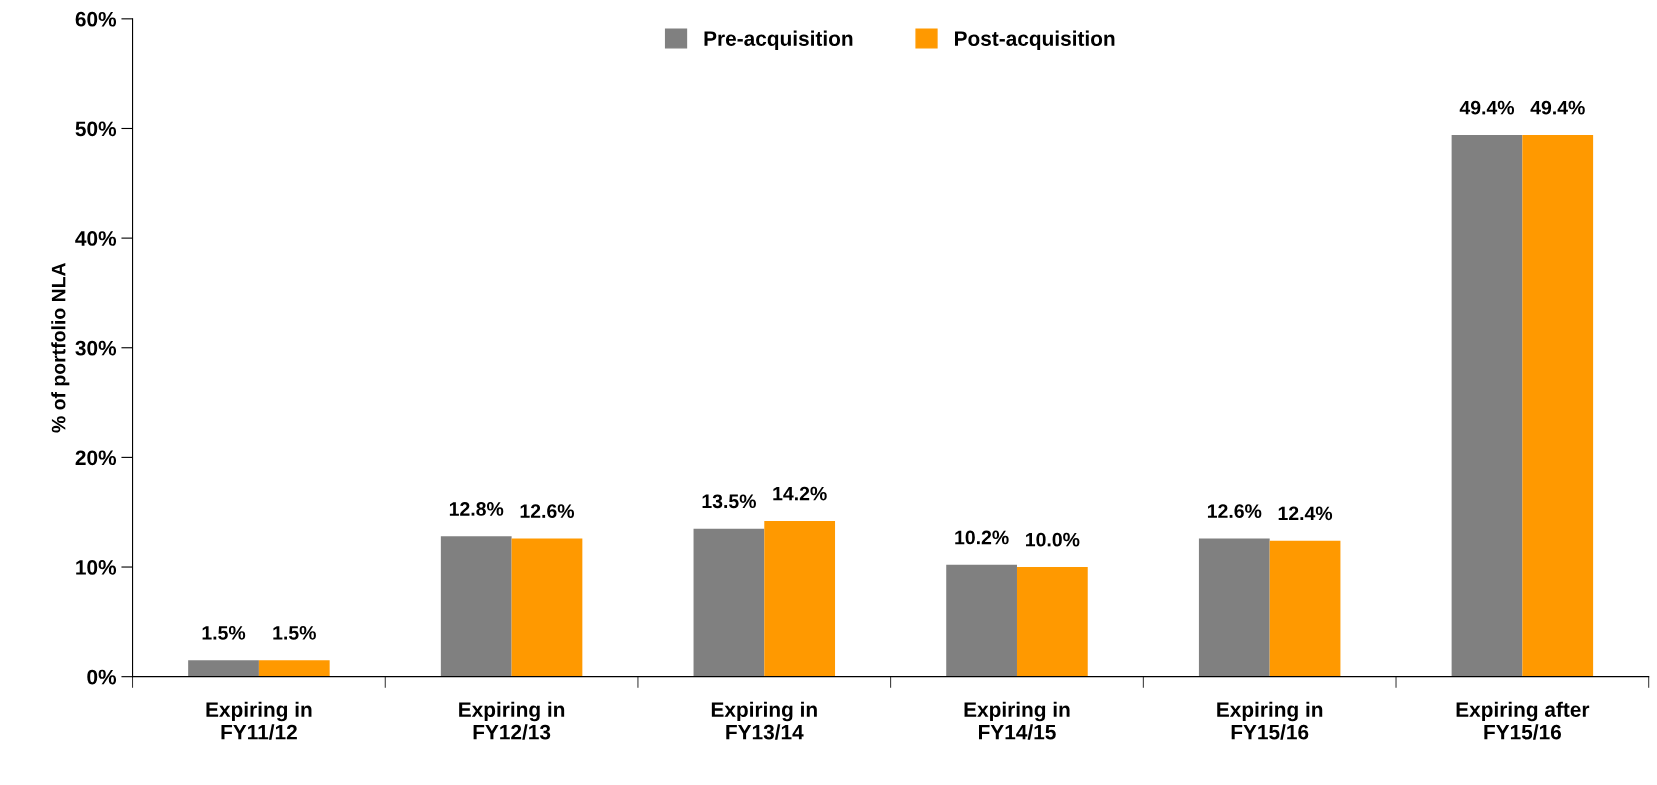 The image size is (1657, 785). Describe the element at coordinates (60, 347) in the screenshot. I see `y-axis-title: % of portfolio NLA` at that location.